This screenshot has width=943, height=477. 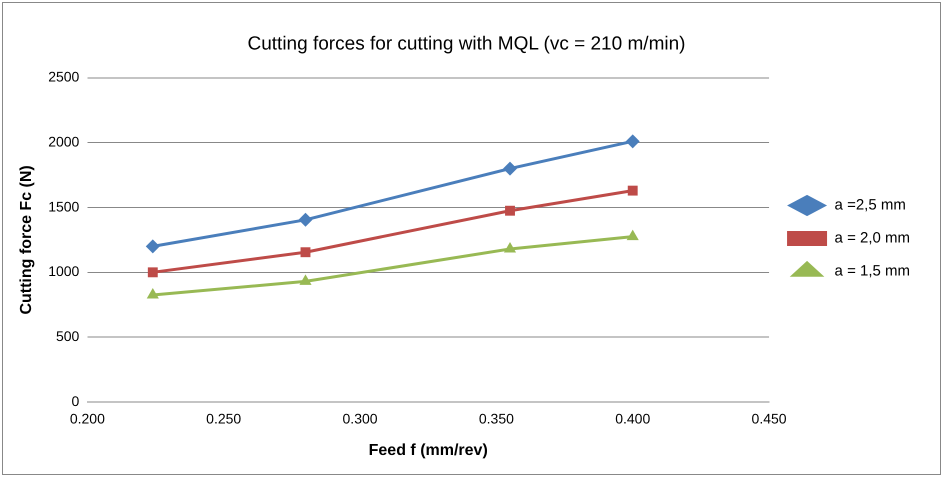 What do you see at coordinates (76, 400) in the screenshot?
I see `y-tick-label: 0` at bounding box center [76, 400].